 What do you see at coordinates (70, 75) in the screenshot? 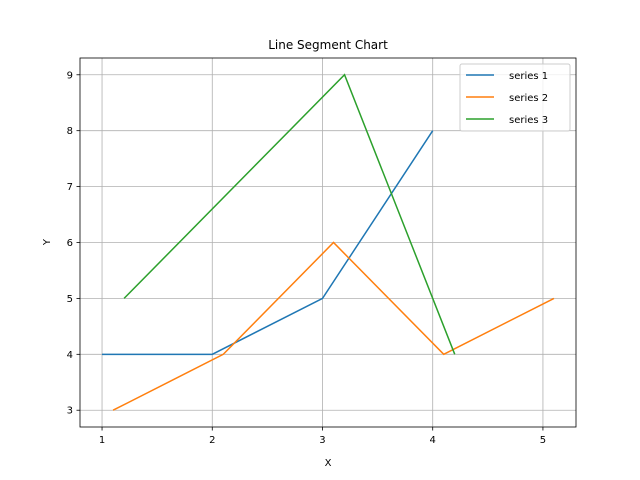
I see `y-tick-label: 9` at bounding box center [70, 75].